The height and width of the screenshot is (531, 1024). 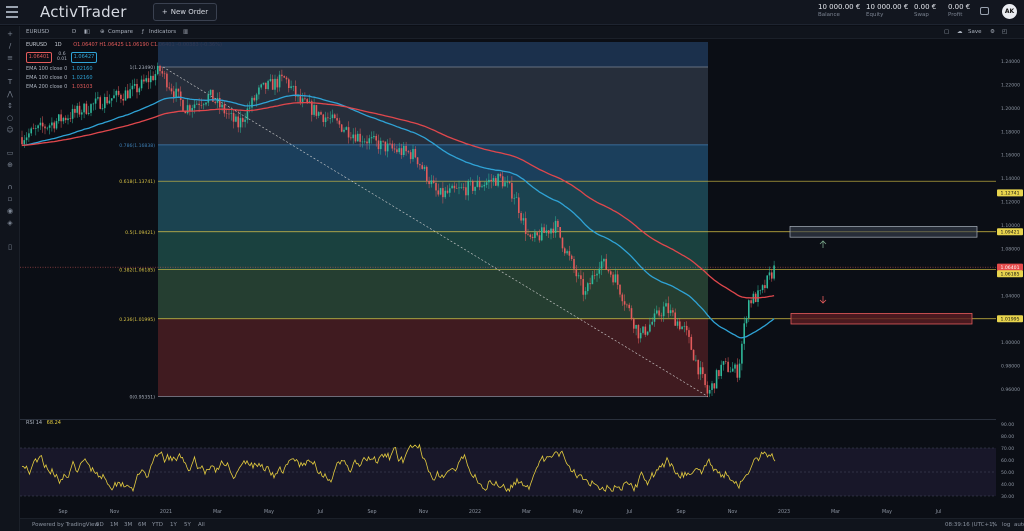 What do you see at coordinates (59, 69) in the screenshot?
I see `ema-legend-1: EMA 100 close 0 1.02160` at bounding box center [59, 69].